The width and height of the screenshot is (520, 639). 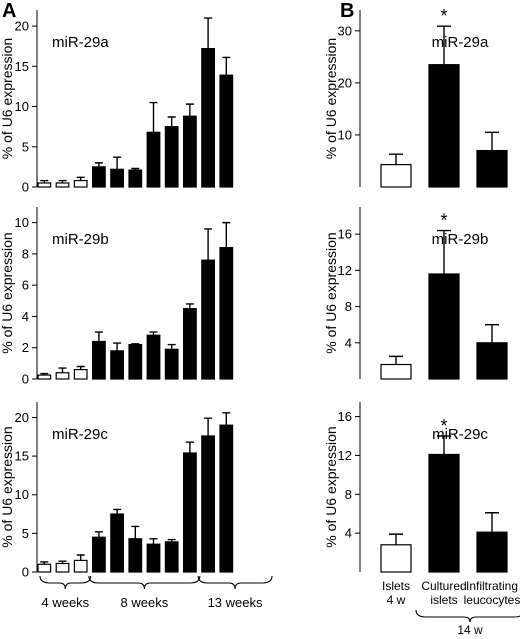 I want to click on panel-a-mir-29c-title: miR-29c, so click(x=80, y=434).